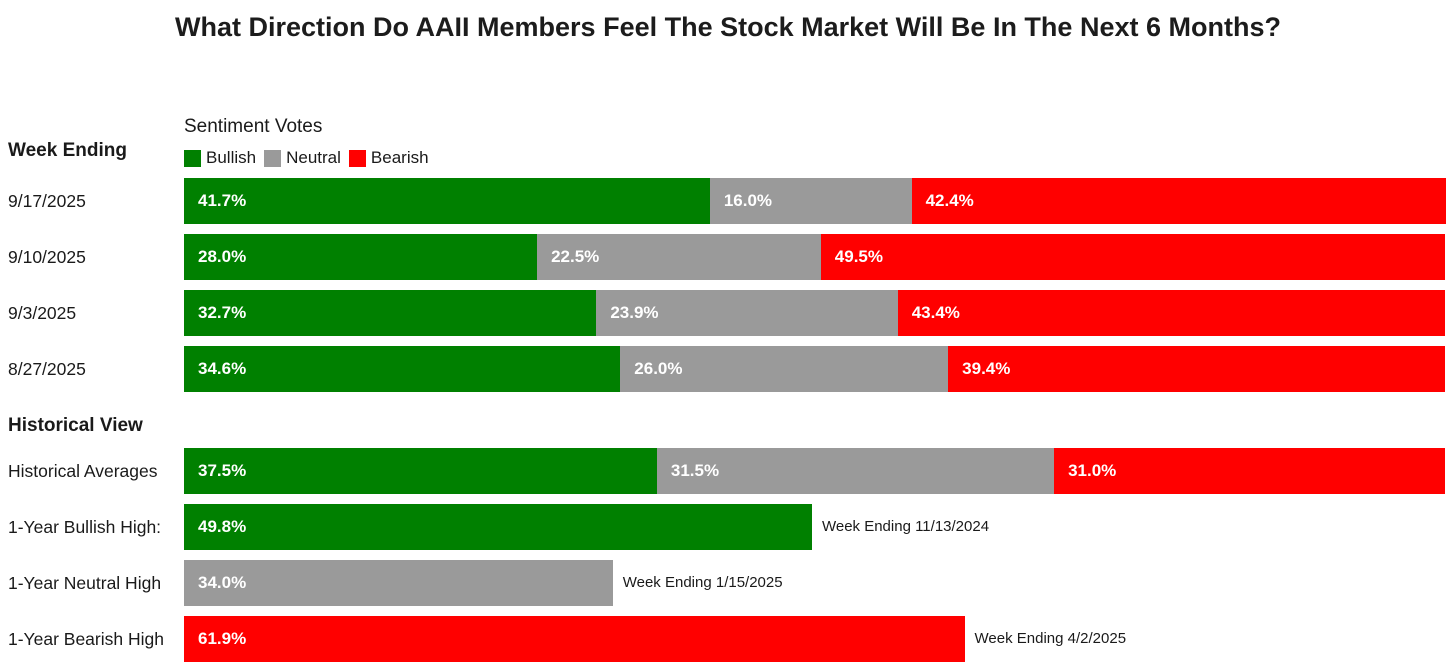 The image size is (1456, 668). I want to click on legend-swatch-neutral, so click(273, 158).